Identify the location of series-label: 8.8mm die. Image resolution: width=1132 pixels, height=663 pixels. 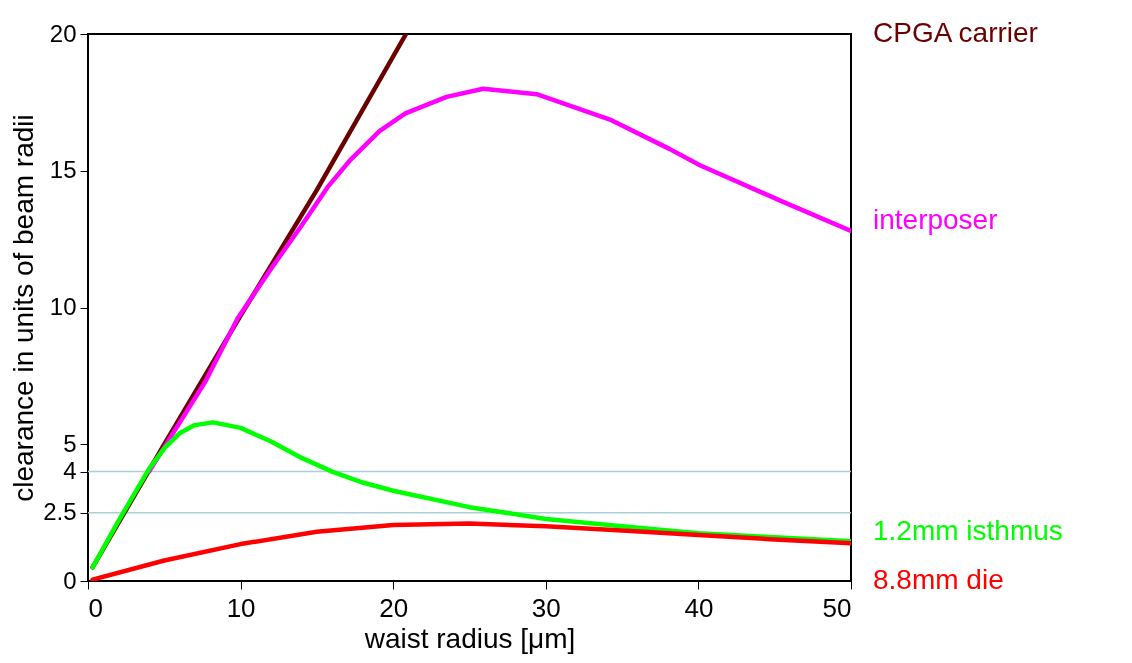
(938, 579).